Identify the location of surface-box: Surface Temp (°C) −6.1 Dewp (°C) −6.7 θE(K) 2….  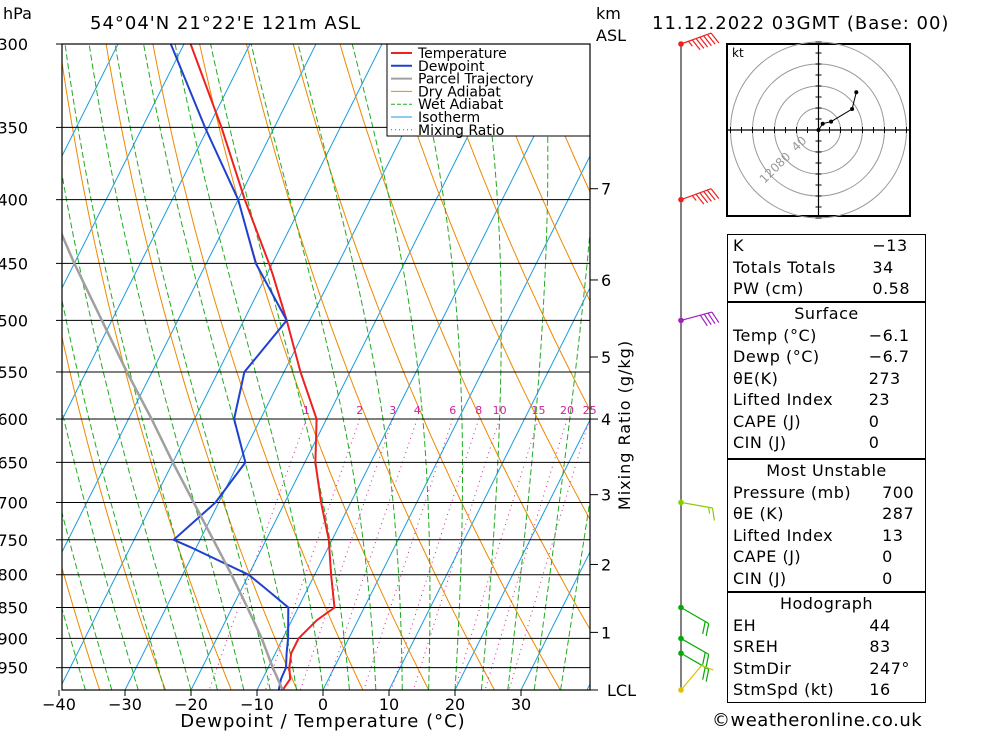
(826, 380).